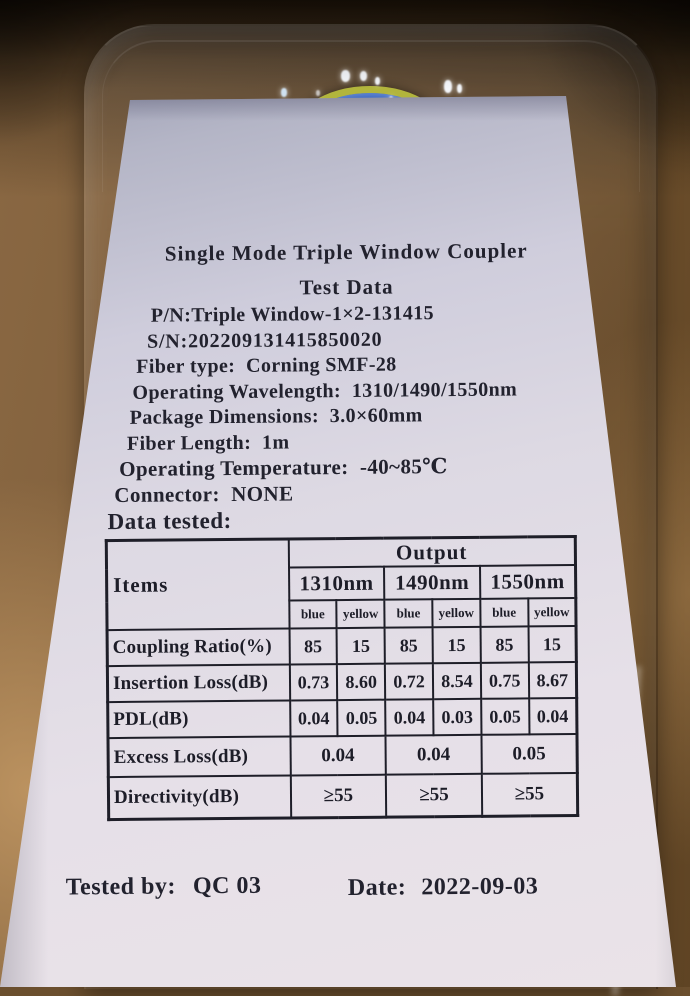  Describe the element at coordinates (377, 887) in the screenshot. I see `date-label: Date:` at that location.